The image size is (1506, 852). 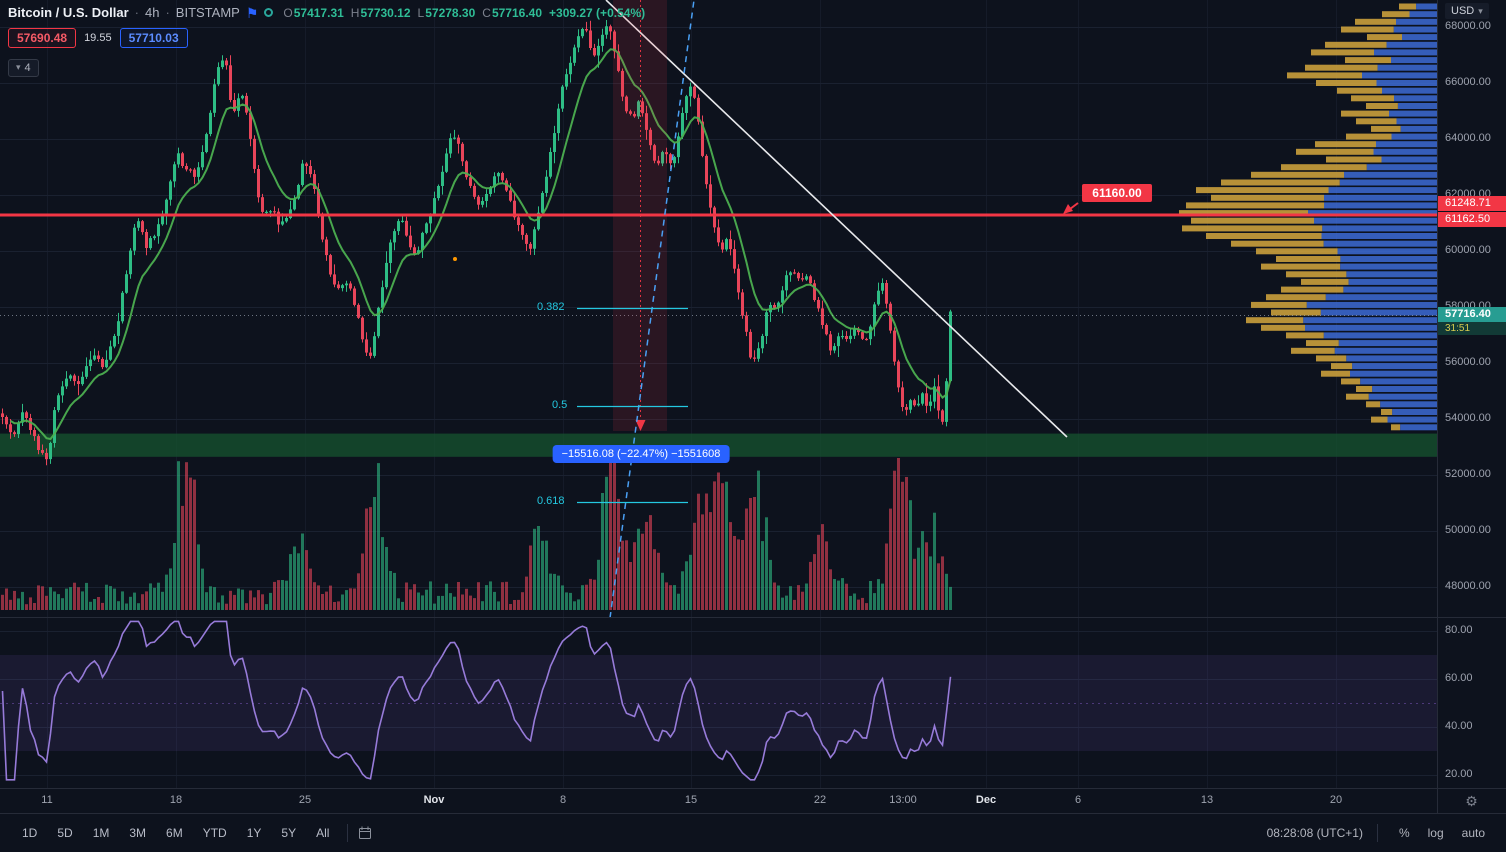 I want to click on open-label: O, so click(x=288, y=12).